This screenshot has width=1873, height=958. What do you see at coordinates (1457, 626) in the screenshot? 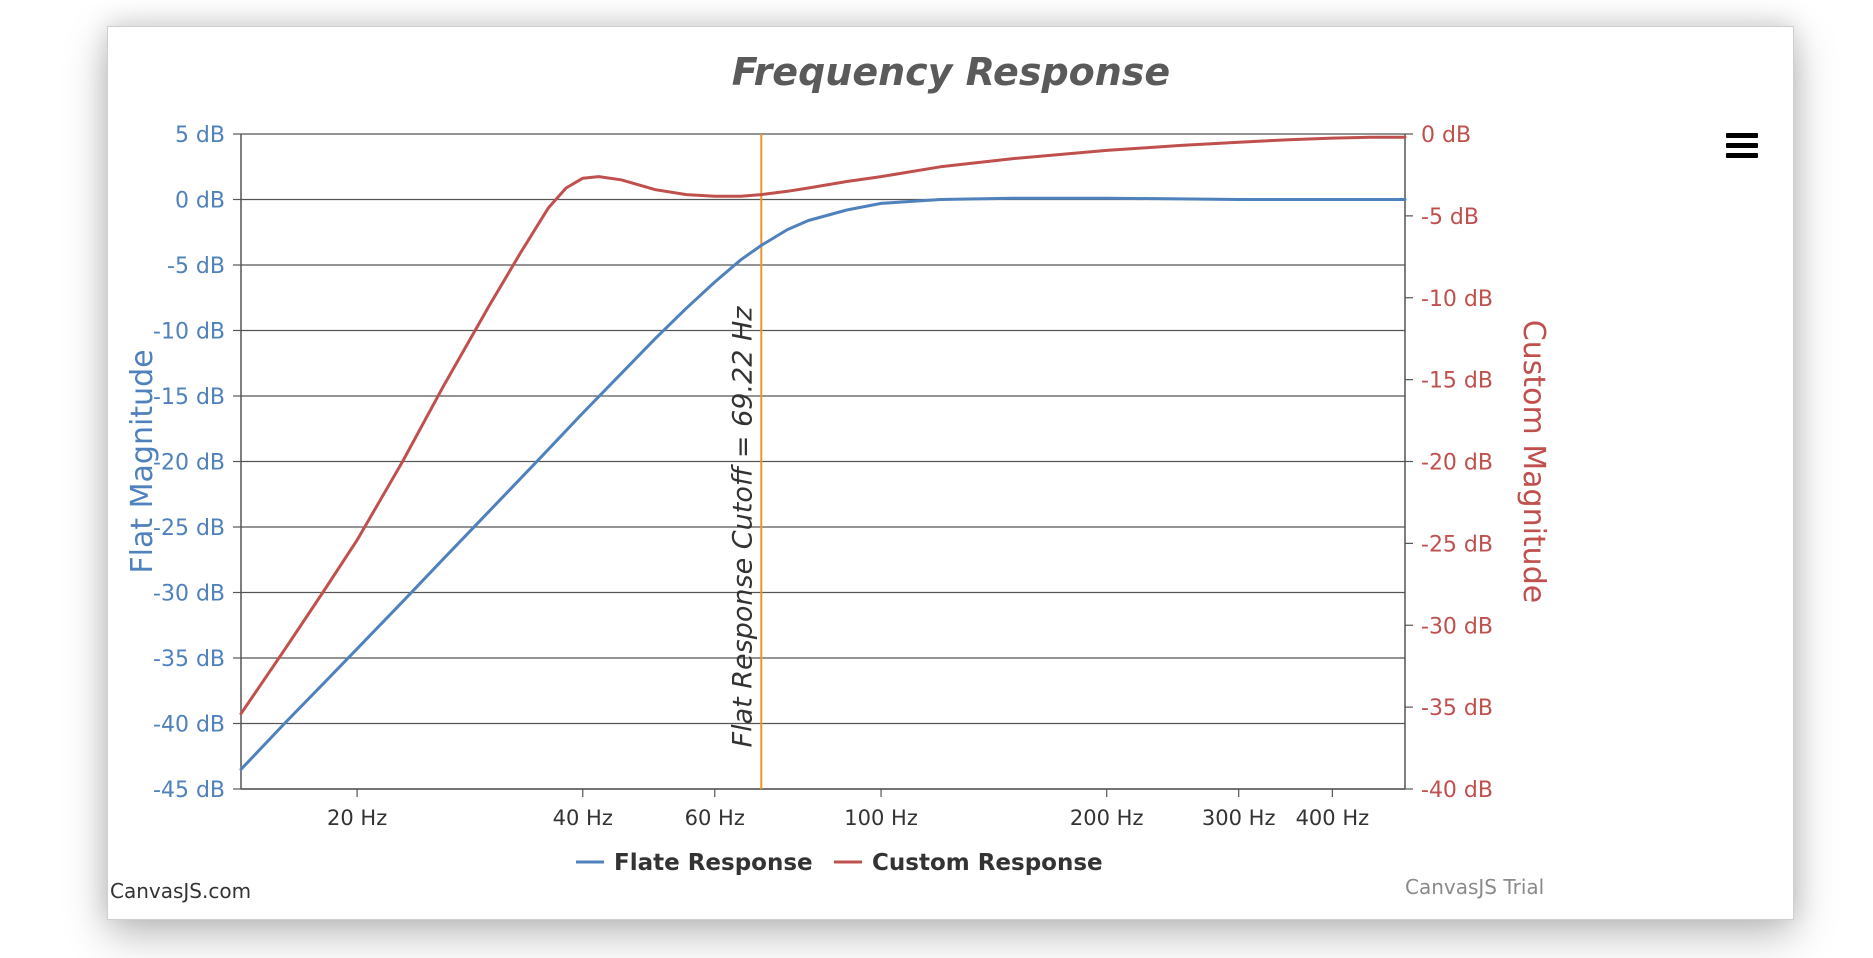
I see `y-right-tick-label: -30 dB` at bounding box center [1457, 626].